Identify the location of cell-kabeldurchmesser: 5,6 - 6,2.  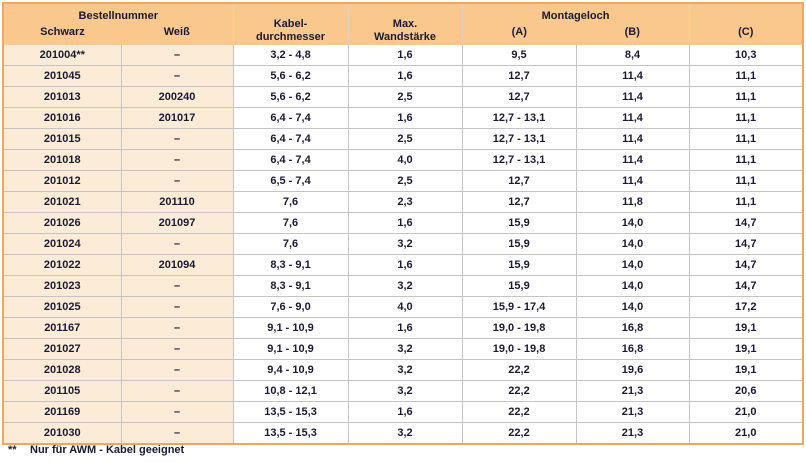
(291, 97).